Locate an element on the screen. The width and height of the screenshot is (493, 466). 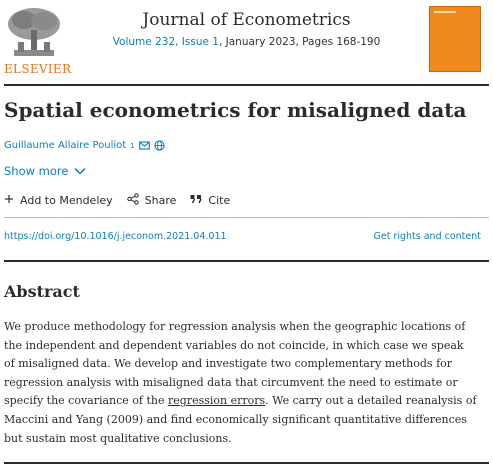
abstract-heading: Abstract is located at coordinates (42, 291).